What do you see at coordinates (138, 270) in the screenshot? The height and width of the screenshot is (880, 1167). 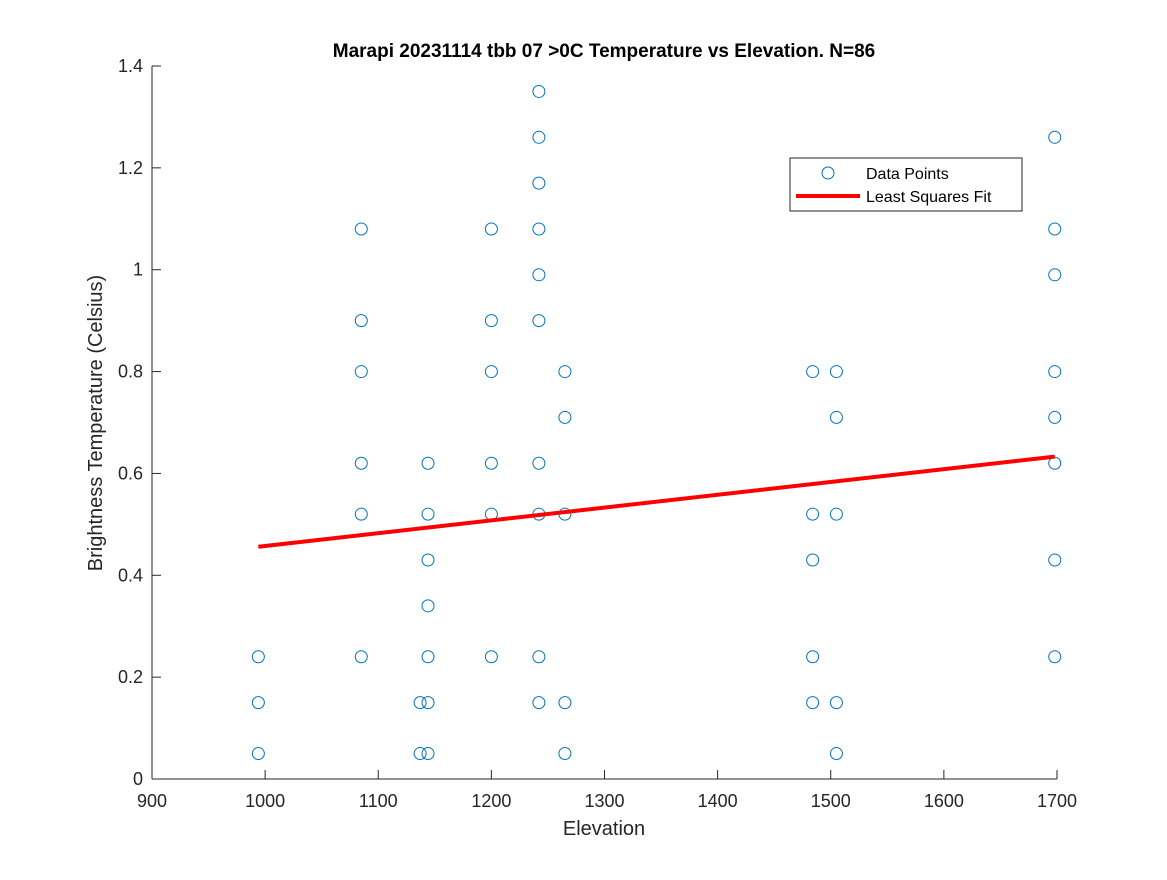 I see `y-tick-label: 1` at bounding box center [138, 270].